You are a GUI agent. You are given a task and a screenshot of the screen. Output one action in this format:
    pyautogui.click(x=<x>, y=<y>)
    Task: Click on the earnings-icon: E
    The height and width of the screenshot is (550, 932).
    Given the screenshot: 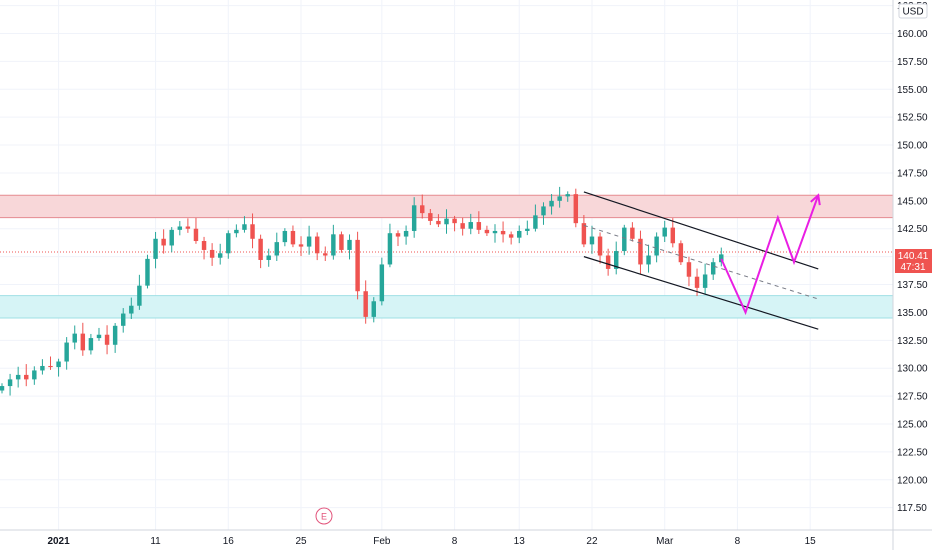 What is the action you would take?
    pyautogui.click(x=324, y=517)
    